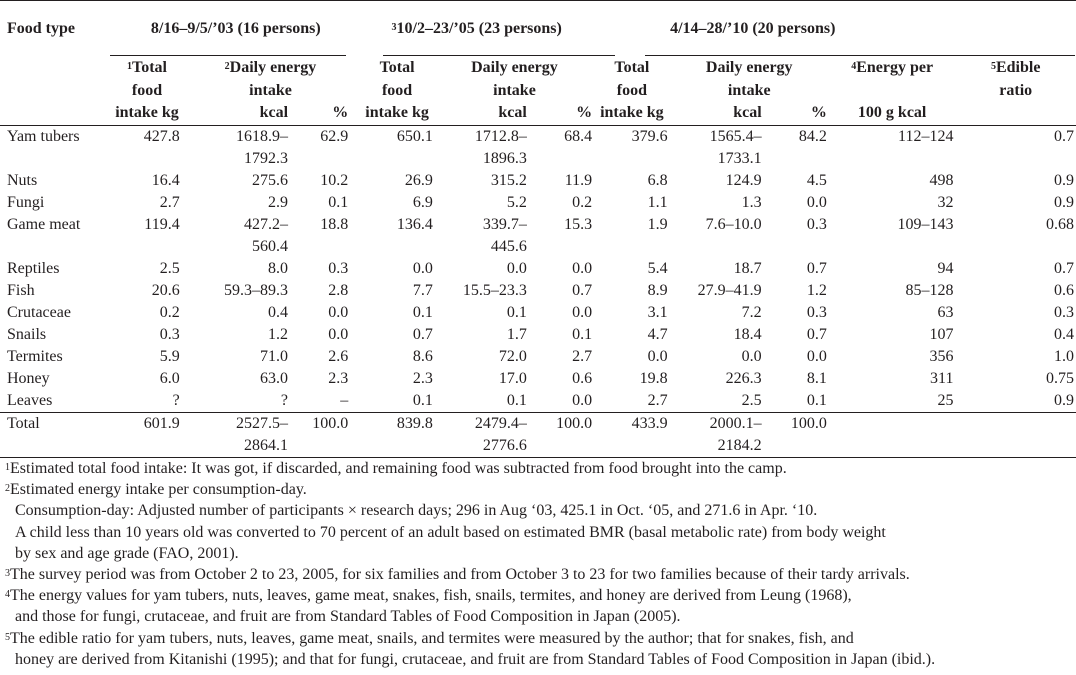 The image size is (1076, 675). I want to click on table-cell: 15.3, so click(578, 224).